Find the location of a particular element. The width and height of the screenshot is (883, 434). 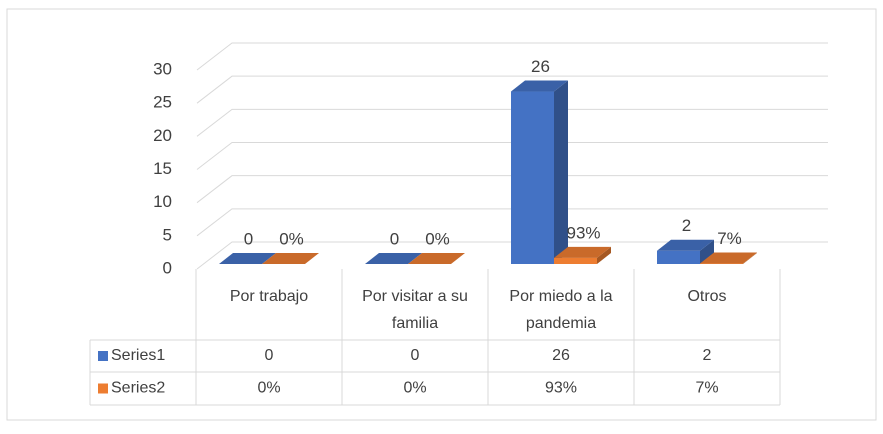

data-label: 26 is located at coordinates (540, 66).